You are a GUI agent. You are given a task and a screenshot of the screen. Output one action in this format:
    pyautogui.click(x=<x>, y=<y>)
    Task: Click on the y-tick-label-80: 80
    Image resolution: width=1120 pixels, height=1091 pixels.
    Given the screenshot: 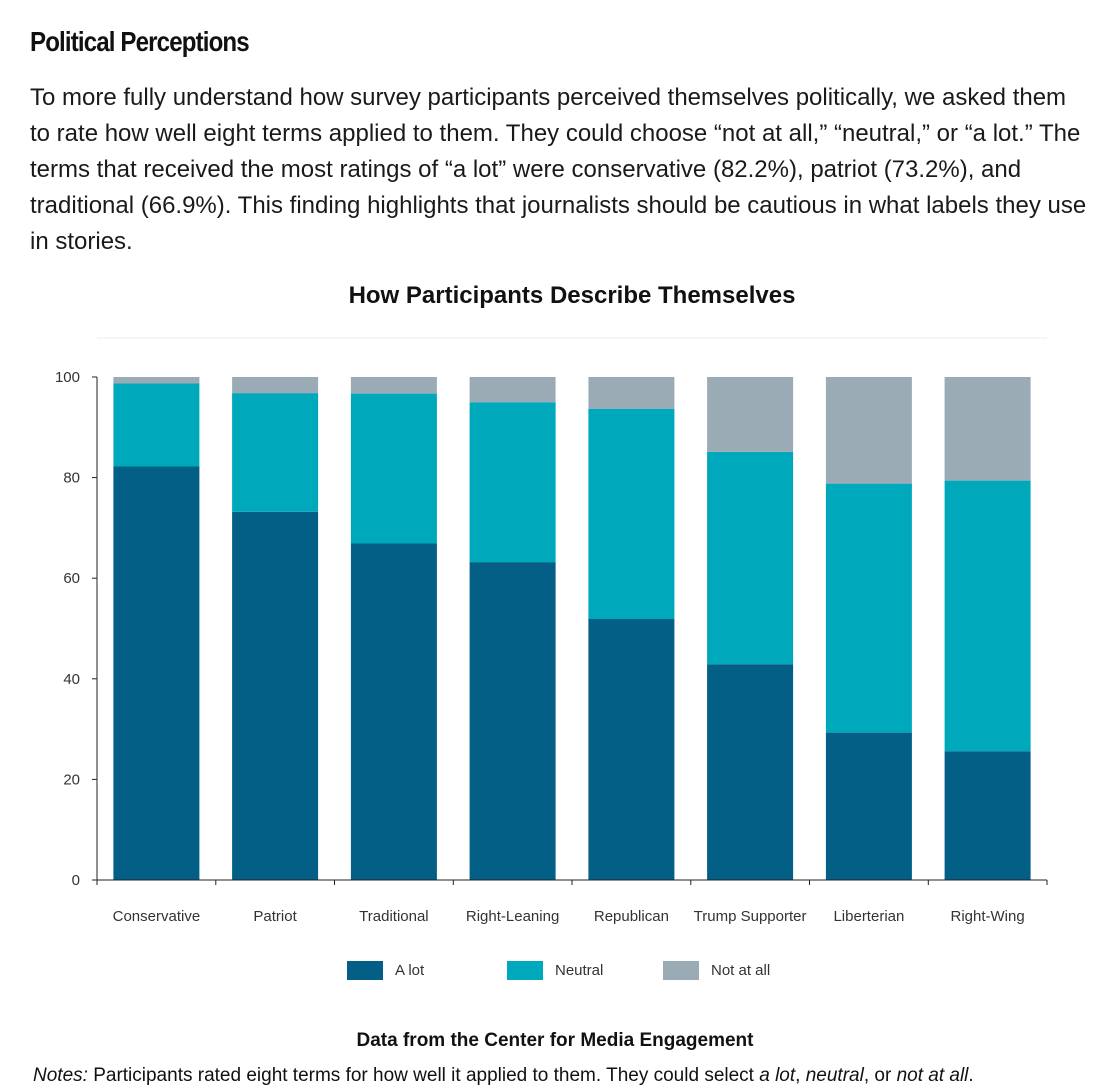 What is the action you would take?
    pyautogui.click(x=71, y=478)
    